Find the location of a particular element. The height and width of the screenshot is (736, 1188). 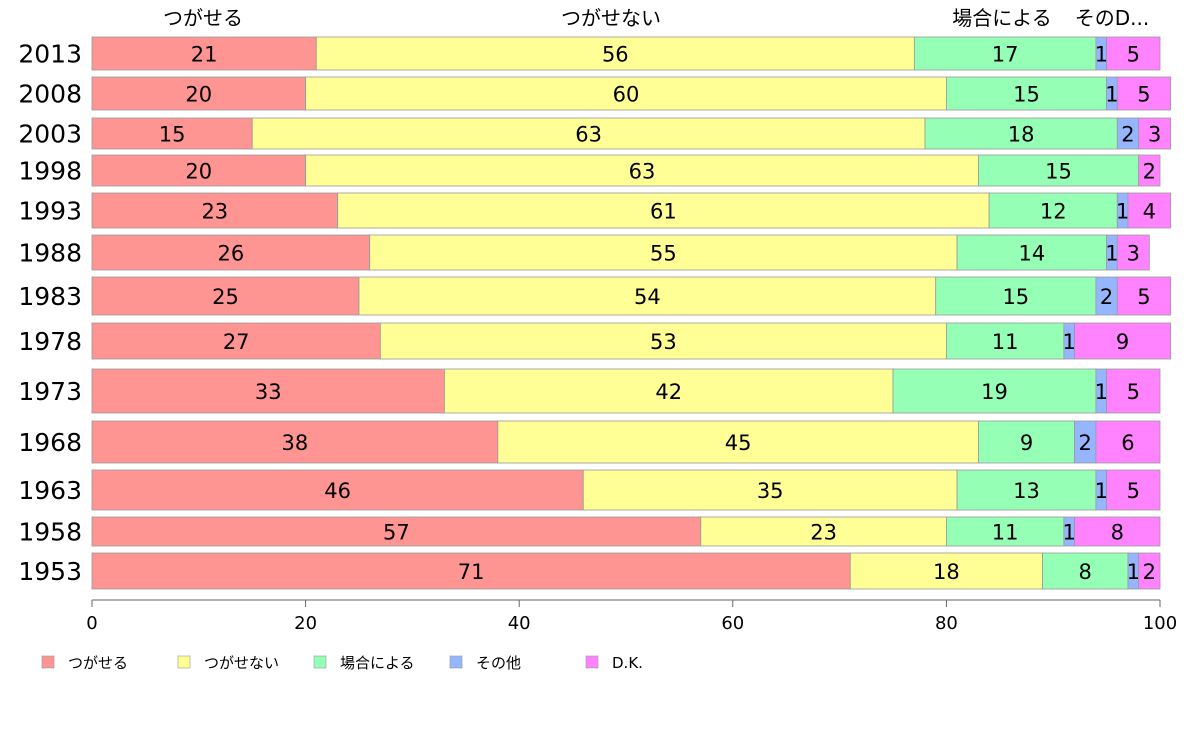

legend-label: D.K. is located at coordinates (627, 663).